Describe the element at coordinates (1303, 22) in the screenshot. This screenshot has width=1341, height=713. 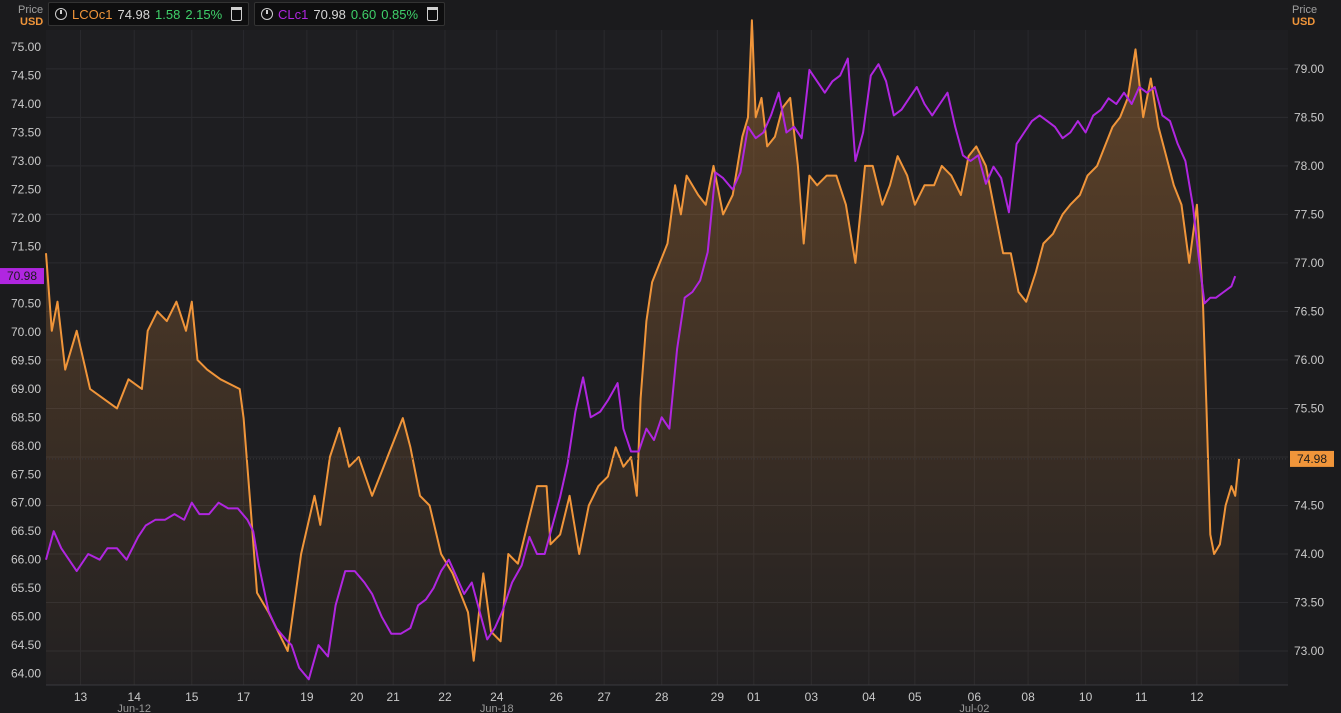
I see `right-axis-usd-label: USD` at that location.